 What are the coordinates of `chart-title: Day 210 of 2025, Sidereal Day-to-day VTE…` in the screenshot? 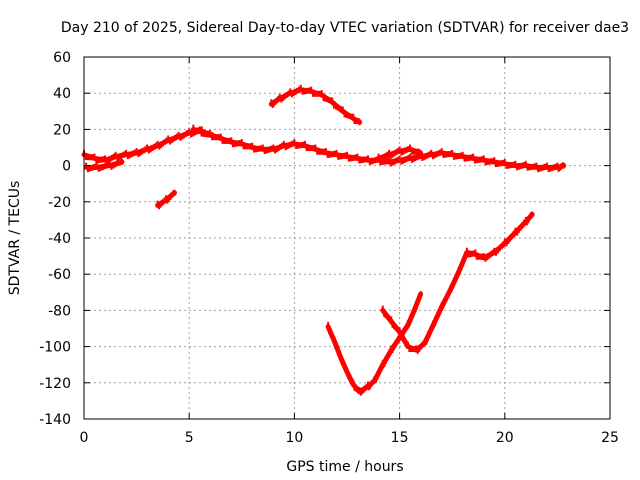 It's located at (345, 28).